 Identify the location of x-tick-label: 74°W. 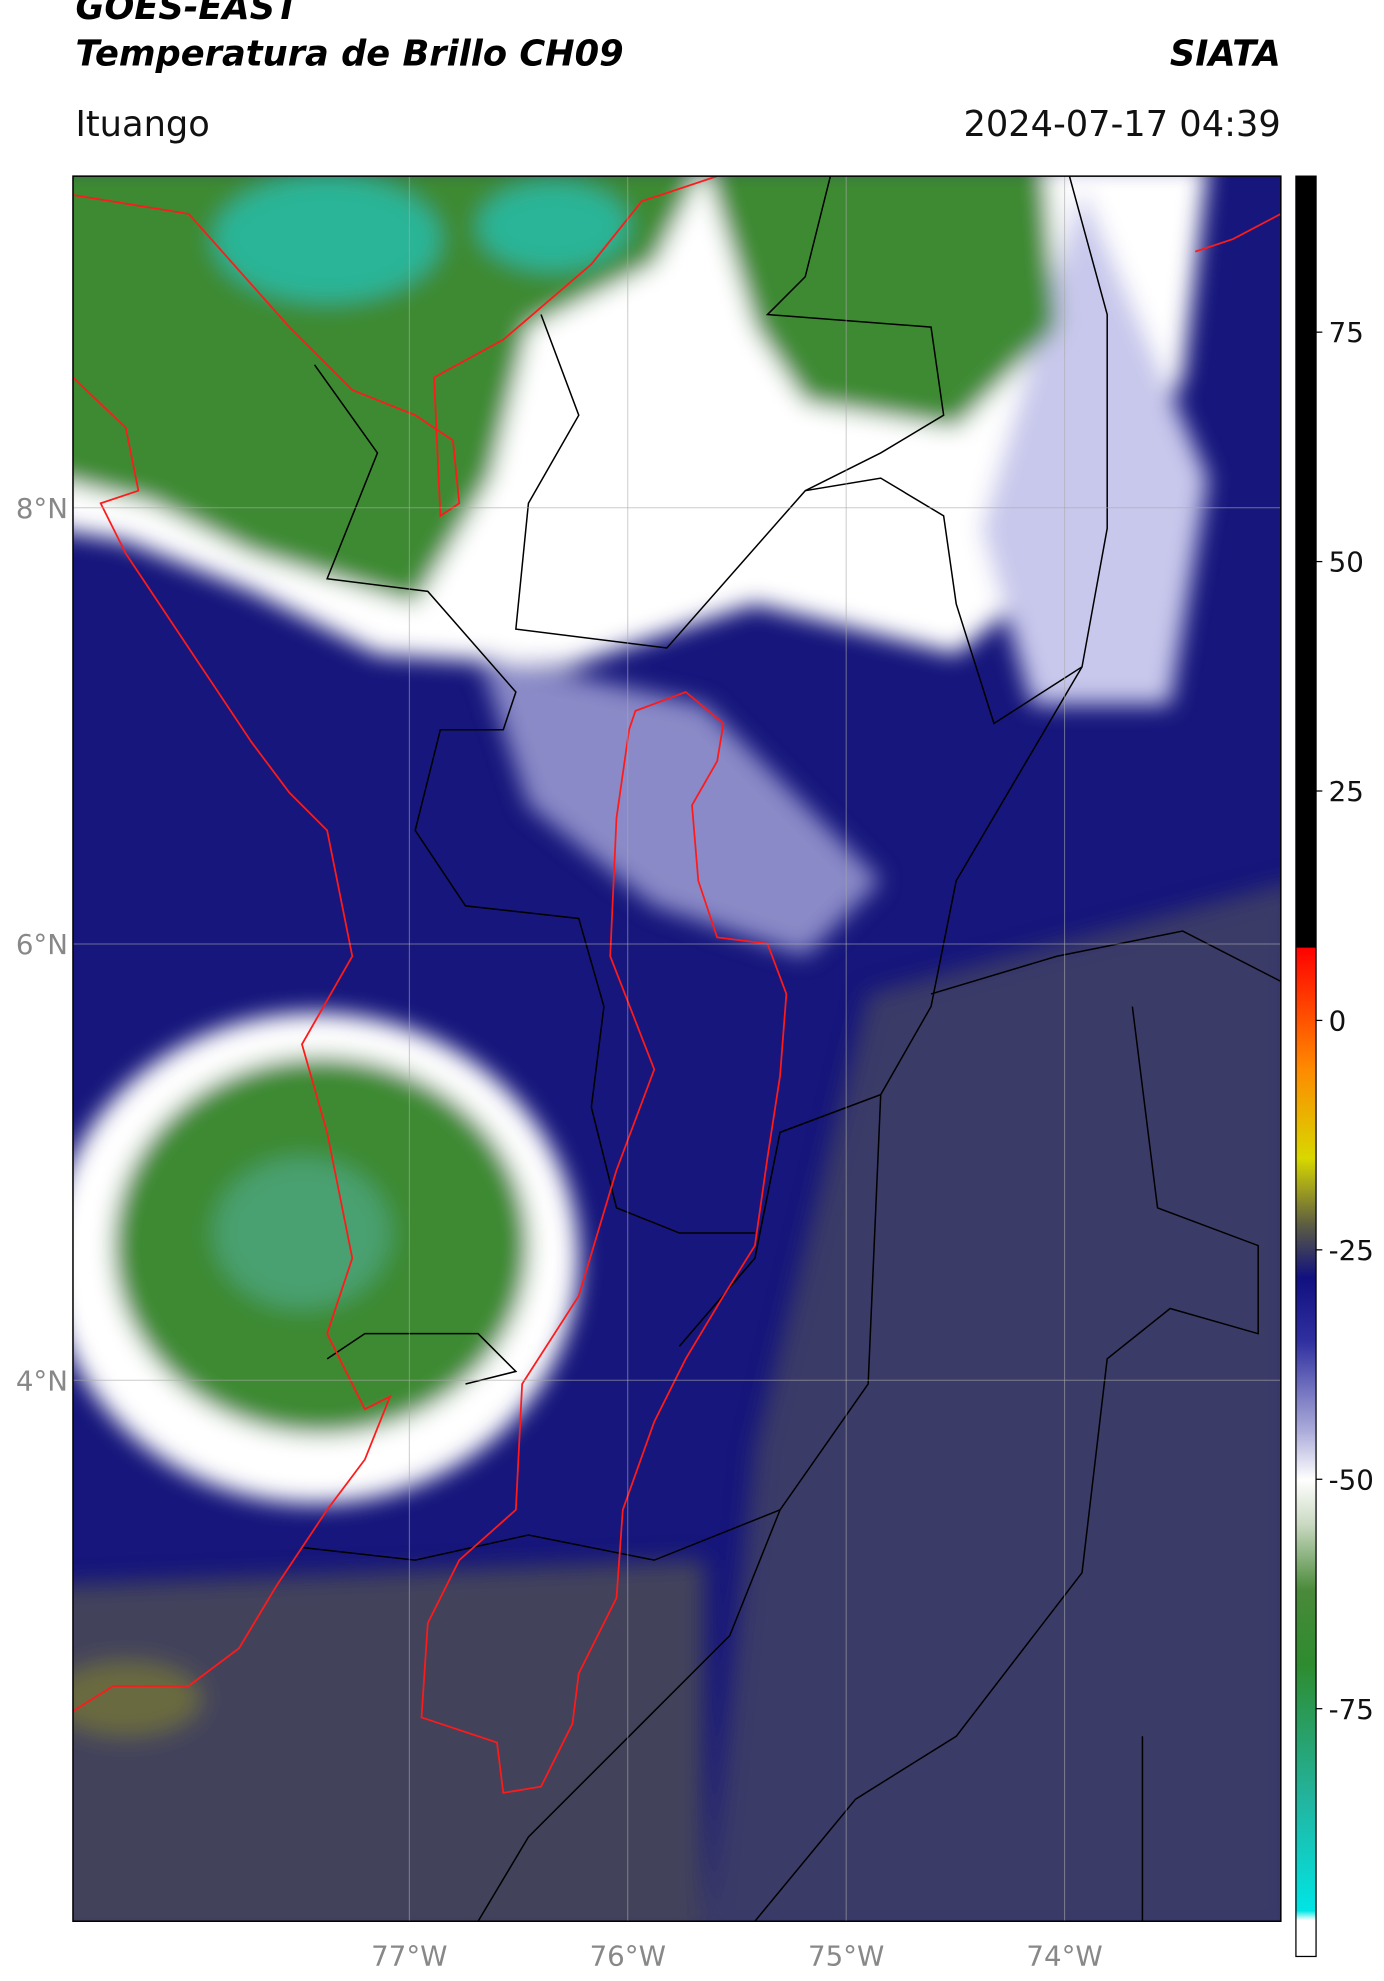
(1064, 1955).